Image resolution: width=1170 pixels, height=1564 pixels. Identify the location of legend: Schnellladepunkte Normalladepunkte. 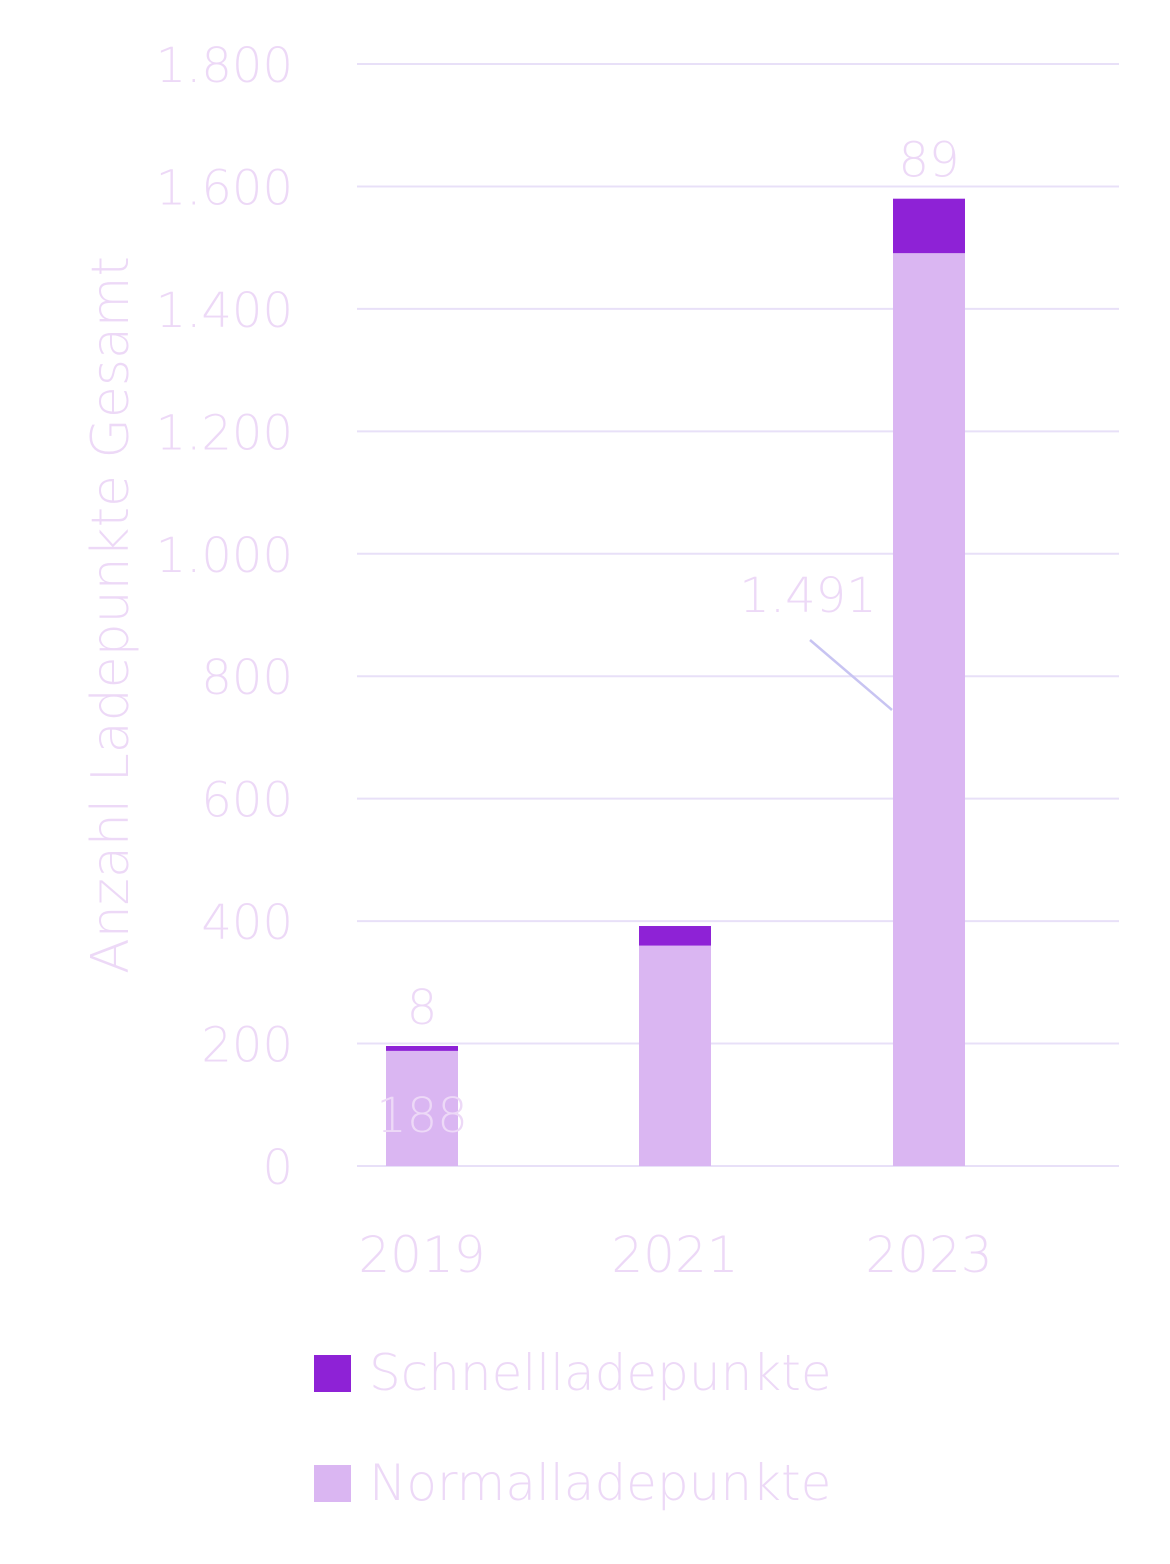
(573, 1450).